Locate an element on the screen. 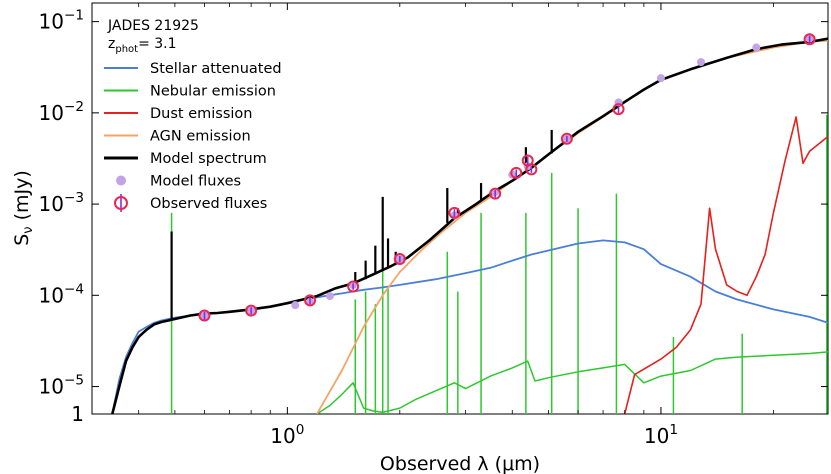 The image size is (831, 474). legend-label: Nebular emission is located at coordinates (213, 92).